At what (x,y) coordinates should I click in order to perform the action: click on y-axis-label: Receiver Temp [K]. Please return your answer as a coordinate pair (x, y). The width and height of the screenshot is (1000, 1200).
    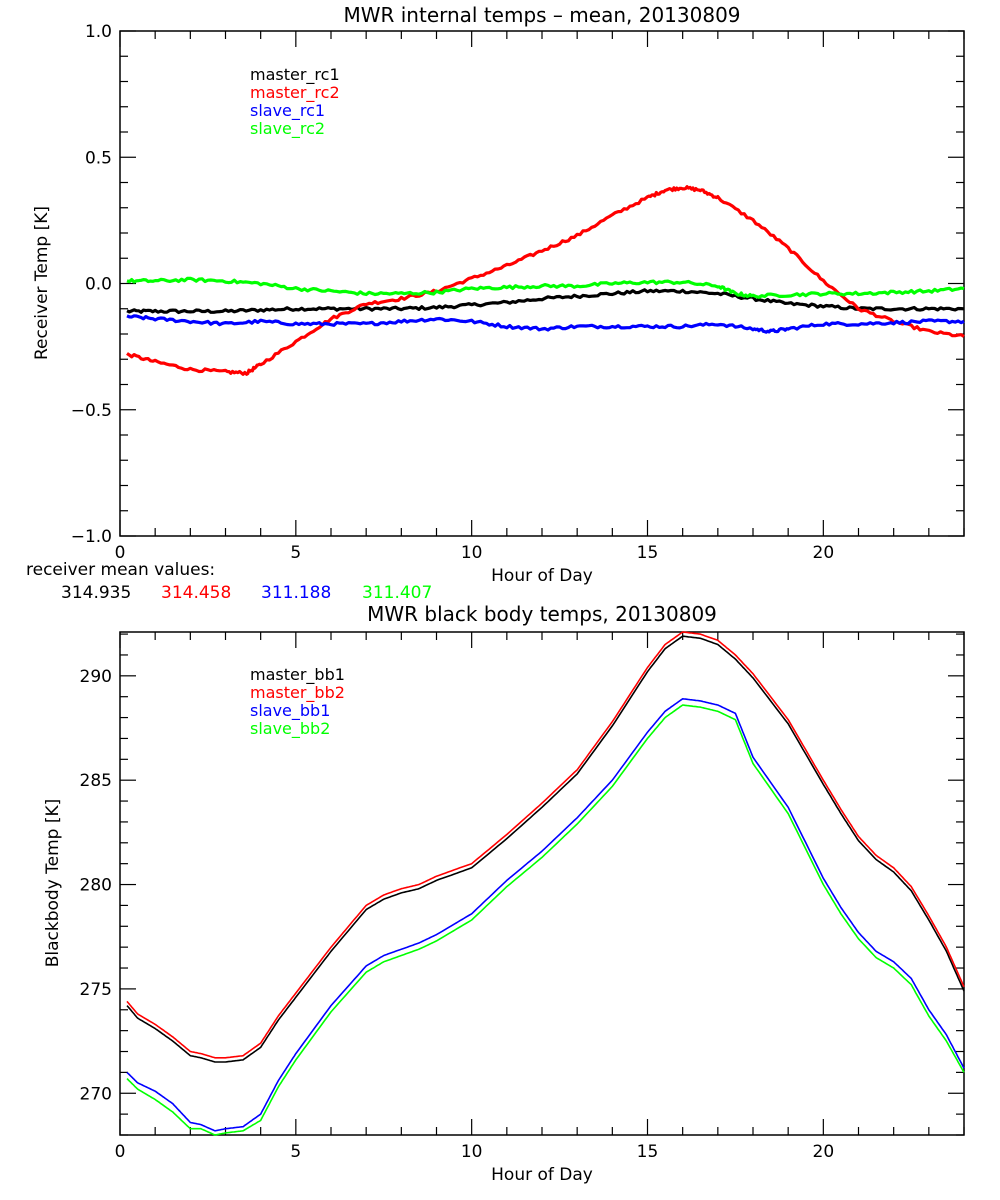
    Looking at the image, I should click on (42, 283).